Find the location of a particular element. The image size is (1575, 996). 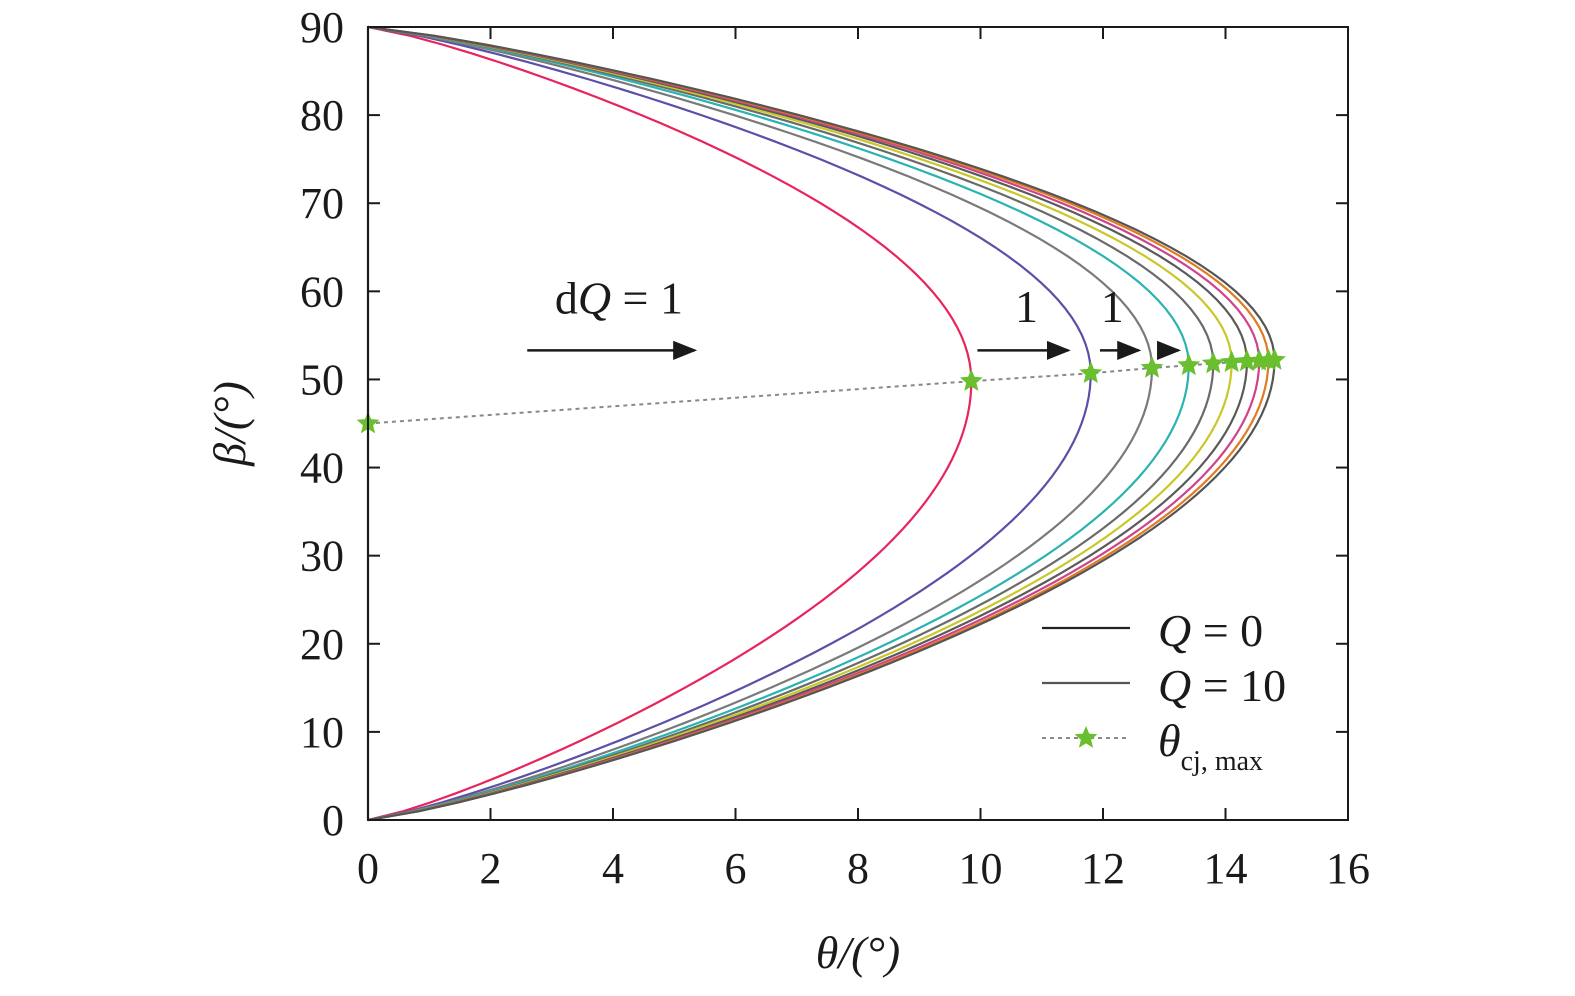

legend-label-1: Q = 10 is located at coordinates (1222, 685).